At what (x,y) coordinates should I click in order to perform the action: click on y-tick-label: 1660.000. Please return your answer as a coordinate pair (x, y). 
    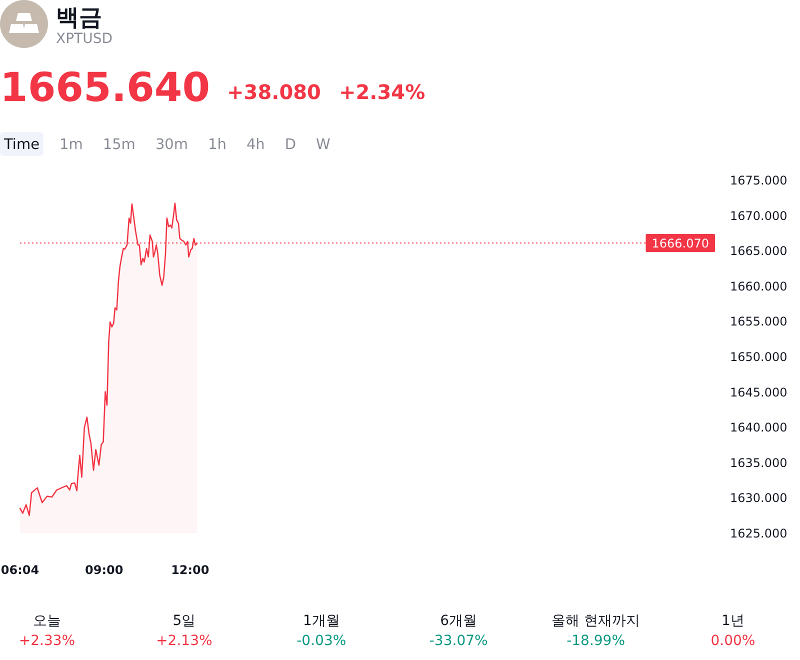
    Looking at the image, I should click on (759, 286).